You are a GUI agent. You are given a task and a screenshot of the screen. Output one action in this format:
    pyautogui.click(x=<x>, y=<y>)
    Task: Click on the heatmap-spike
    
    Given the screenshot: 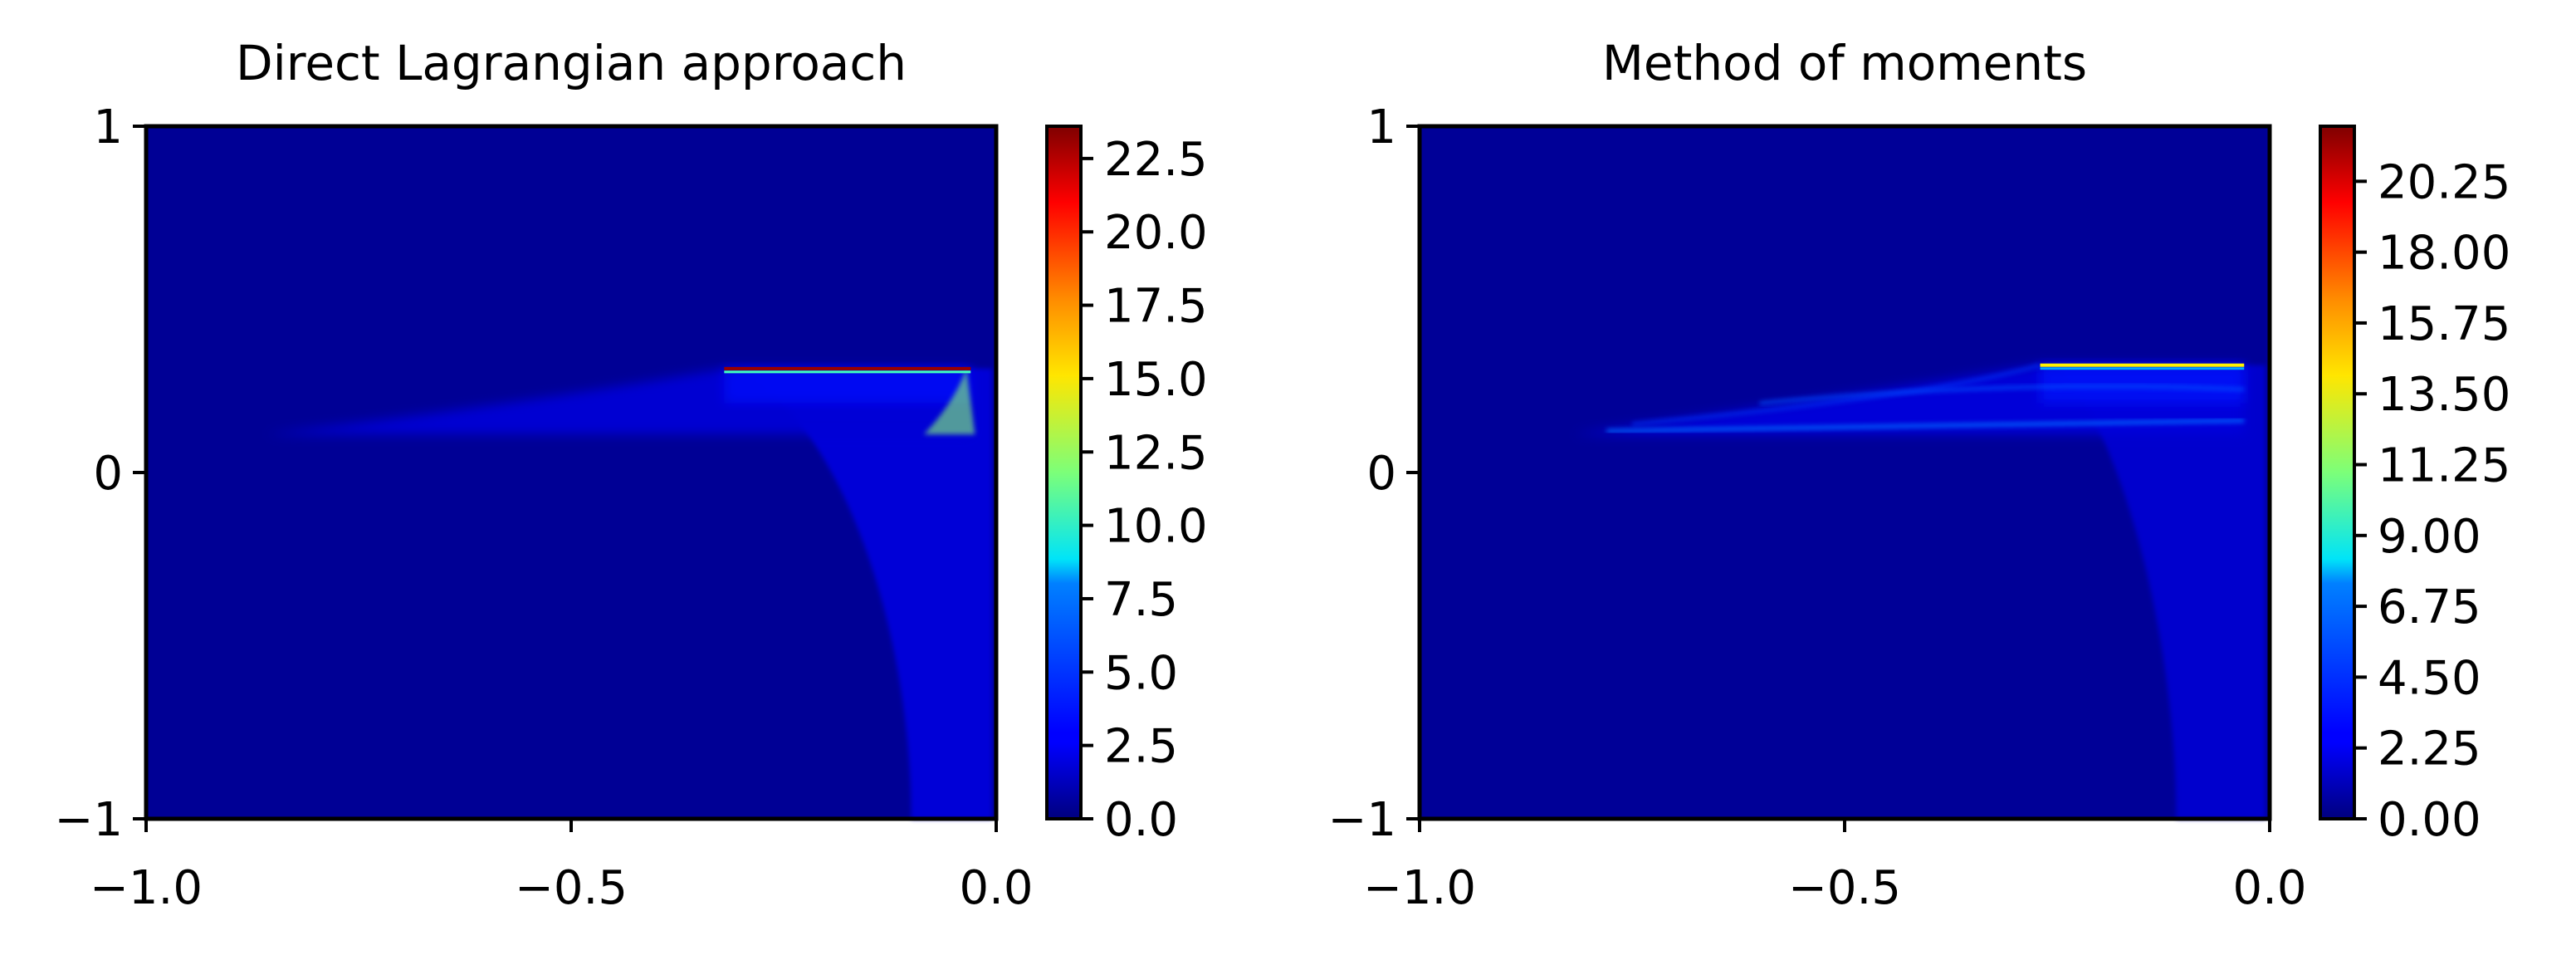 What is the action you would take?
    pyautogui.click(x=949, y=401)
    